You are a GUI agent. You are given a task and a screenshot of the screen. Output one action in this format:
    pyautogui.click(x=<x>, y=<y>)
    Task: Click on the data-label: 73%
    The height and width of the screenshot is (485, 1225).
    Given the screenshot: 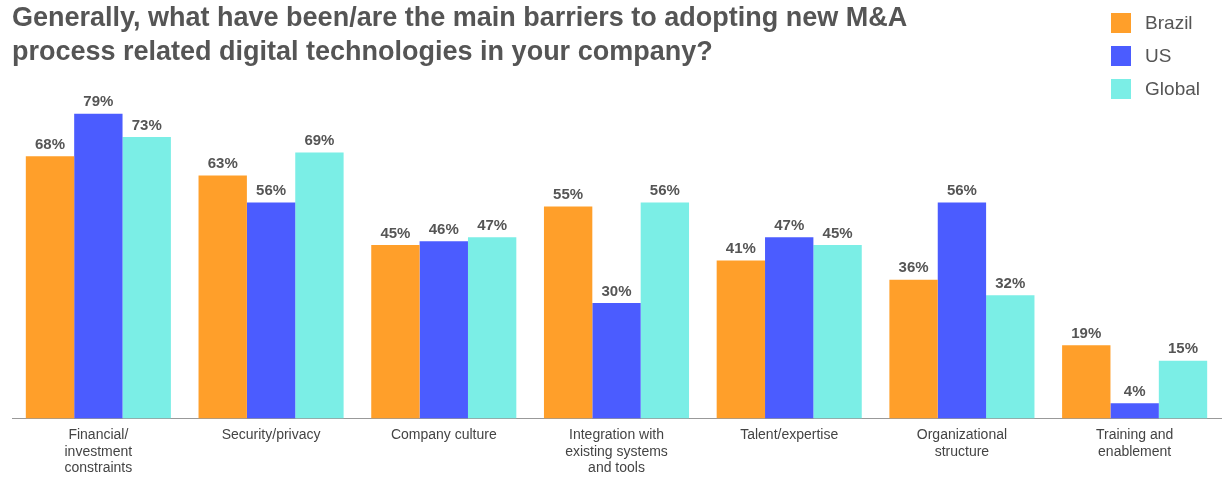 What is the action you would take?
    pyautogui.click(x=146, y=124)
    